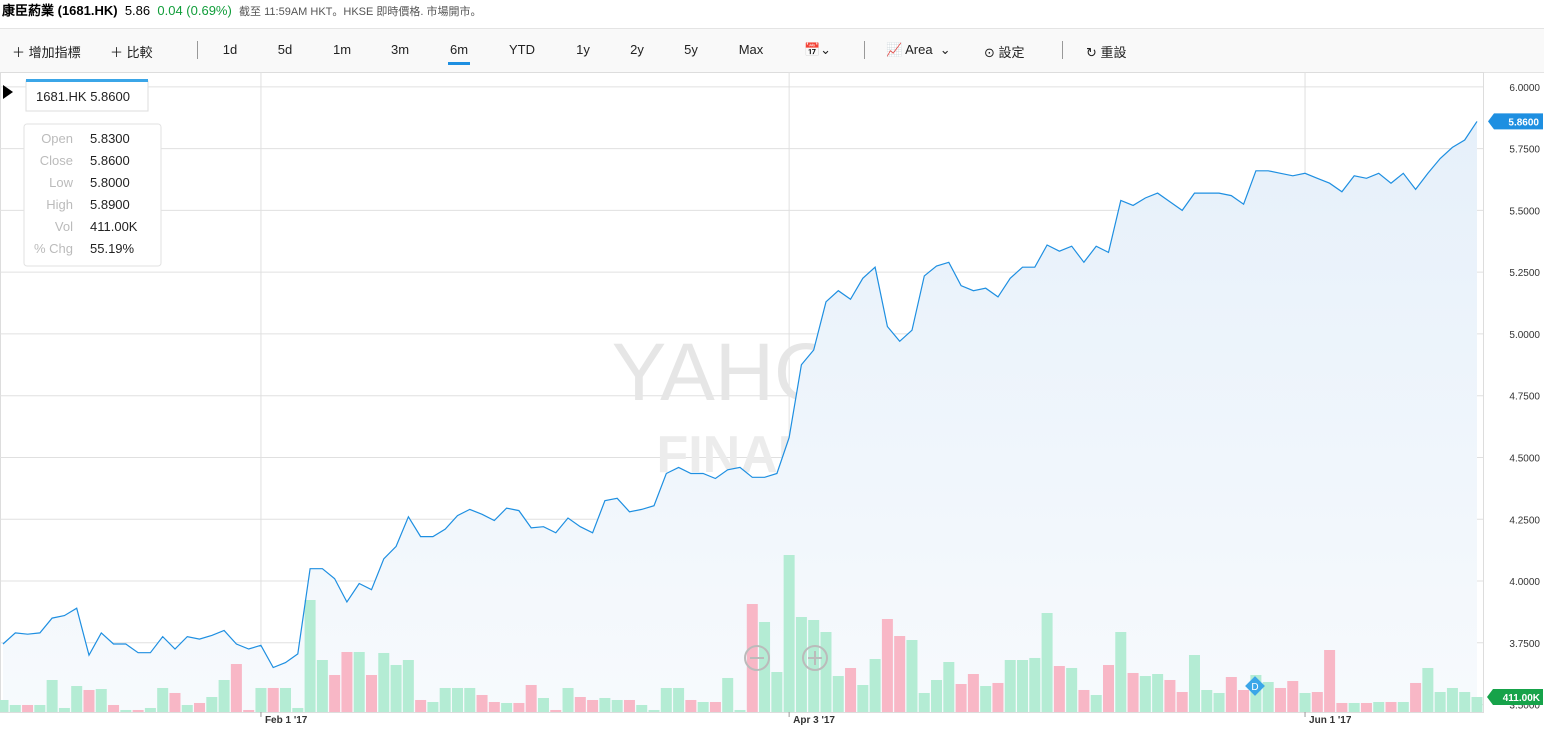 This screenshot has width=1544, height=738. Describe the element at coordinates (815, 658) in the screenshot. I see `zoom-in` at that location.